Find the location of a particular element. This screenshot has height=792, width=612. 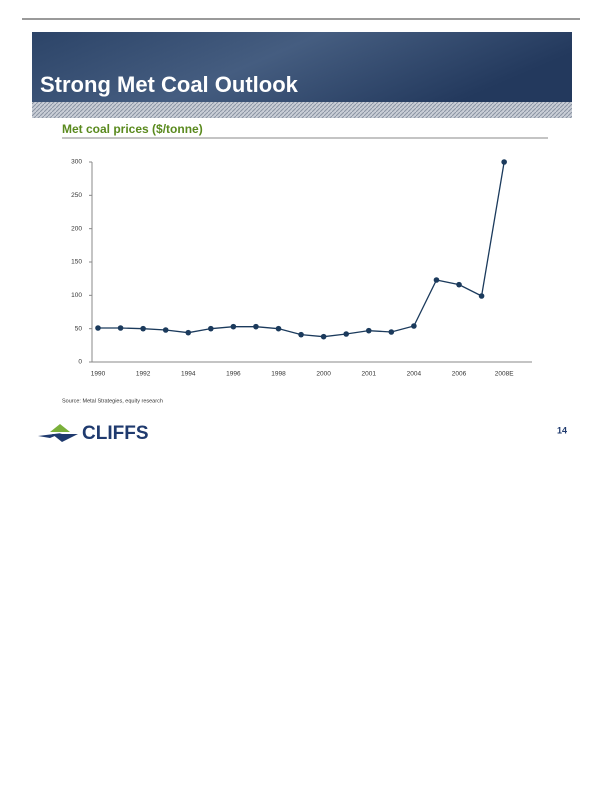

x-tick-label: 2006 is located at coordinates (459, 374).